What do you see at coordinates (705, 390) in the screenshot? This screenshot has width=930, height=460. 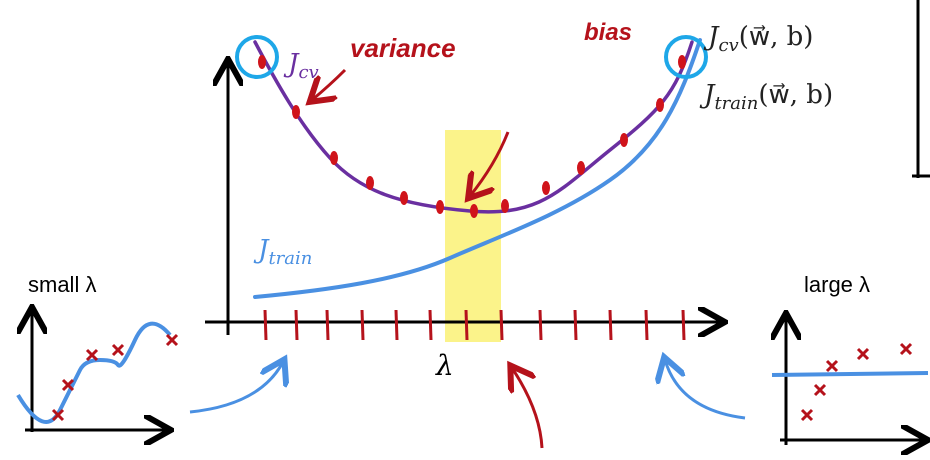 I see `large-lambda-pointer-arrow-icon` at bounding box center [705, 390].